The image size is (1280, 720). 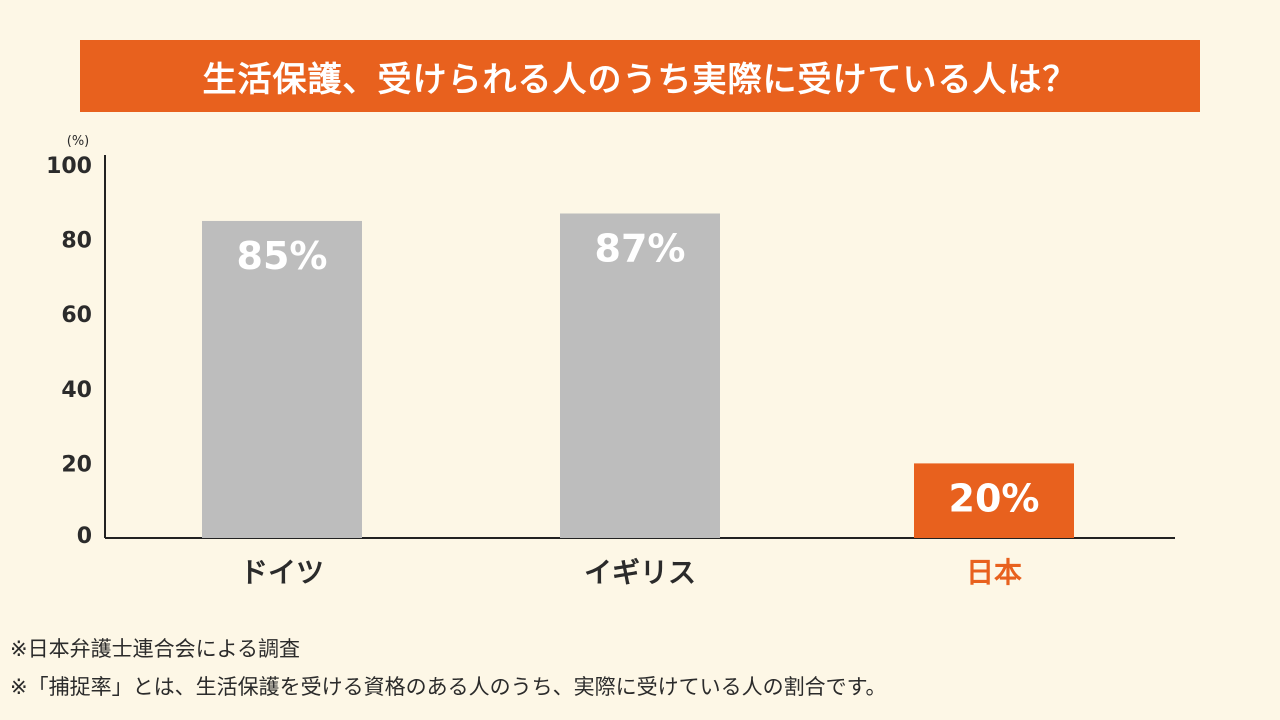 I want to click on y-unit-label: (%), so click(x=78, y=141).